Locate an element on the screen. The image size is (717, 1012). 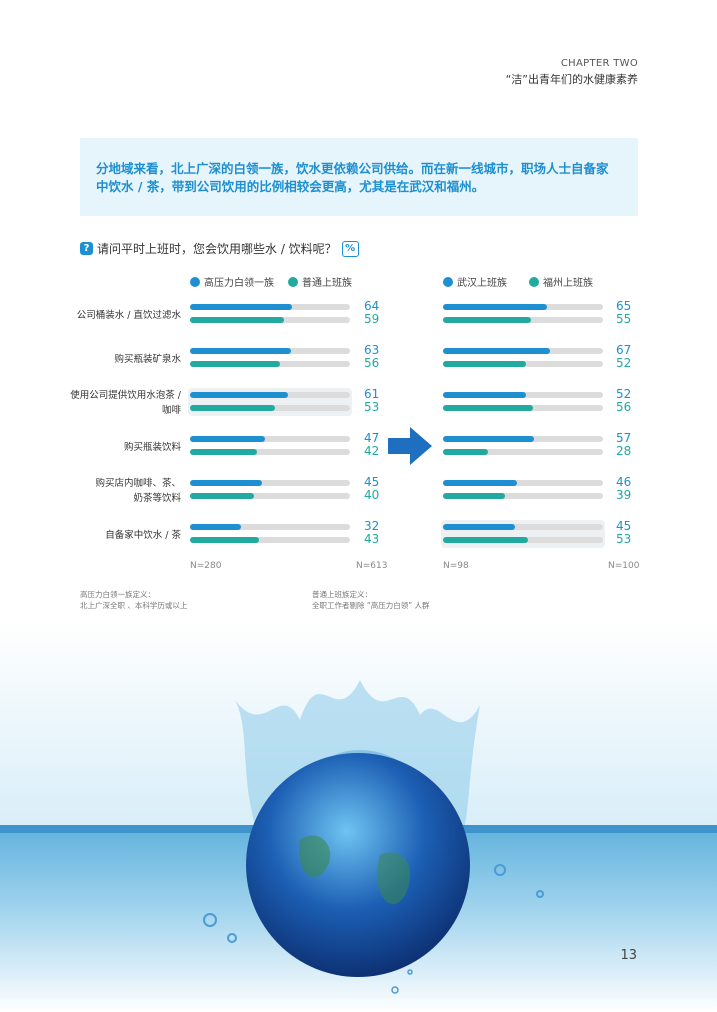
definition-title: 普通上班族定义： is located at coordinates (342, 594).